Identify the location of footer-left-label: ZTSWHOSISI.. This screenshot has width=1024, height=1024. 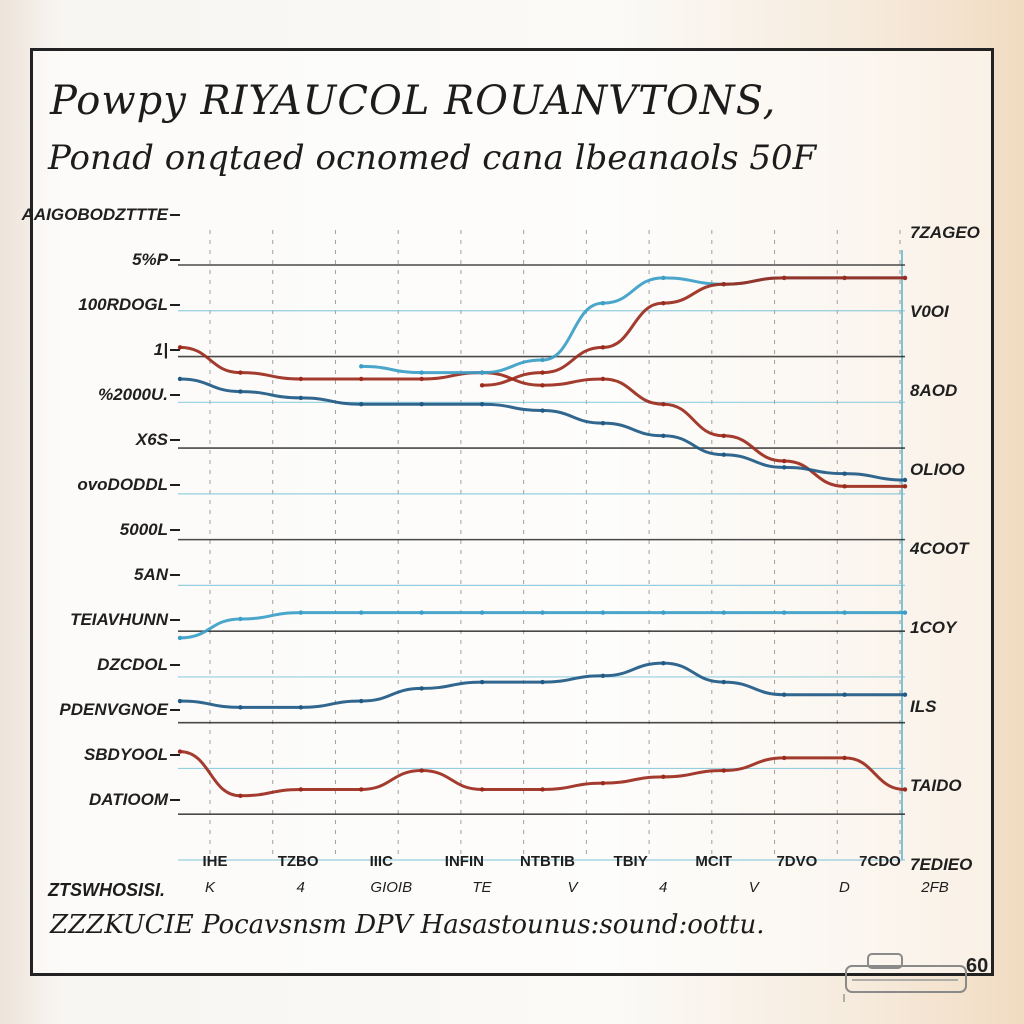
(106, 890).